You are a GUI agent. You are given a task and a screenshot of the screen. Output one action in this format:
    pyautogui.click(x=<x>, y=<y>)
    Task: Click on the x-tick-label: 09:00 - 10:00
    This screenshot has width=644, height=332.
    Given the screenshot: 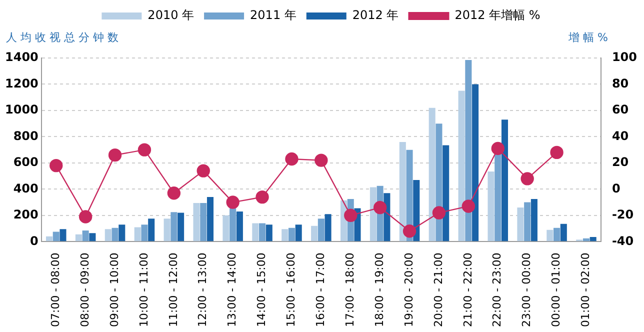 What is the action you would take?
    pyautogui.click(x=114, y=290)
    